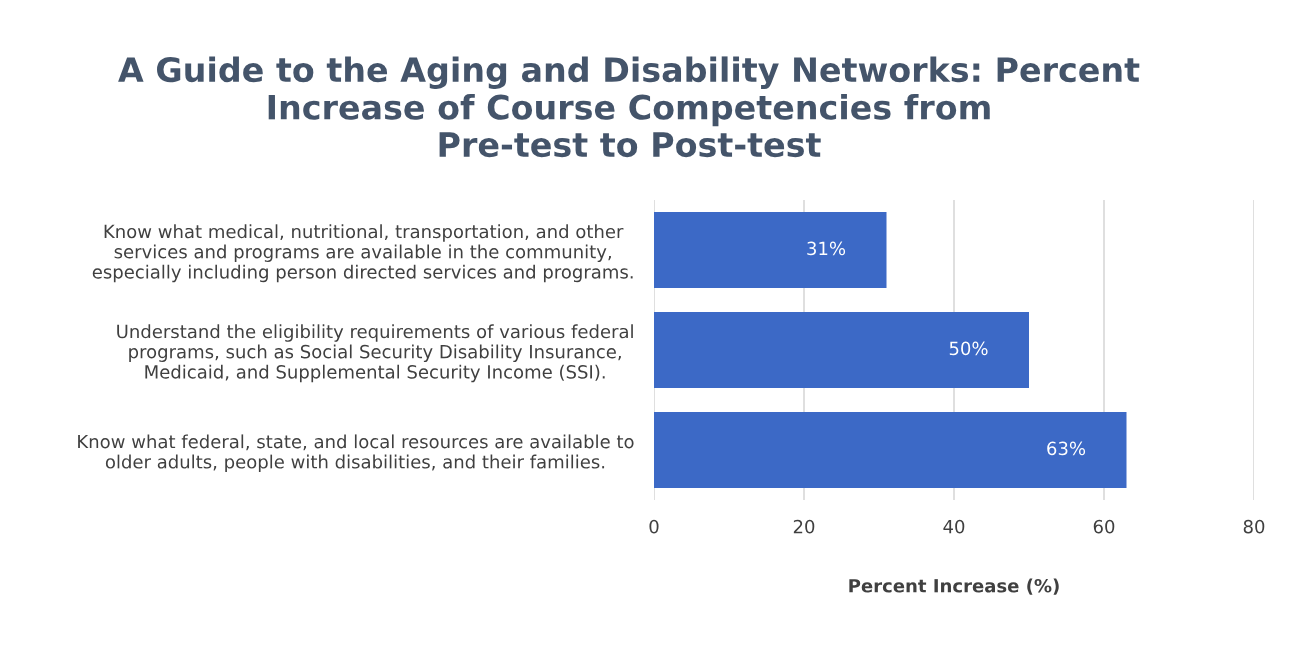 The image size is (1304, 648). I want to click on y-tick-label: Understand the eligibility requirements of various federal programs, such as Social Security Disability Insurance, Medicaid, and Supplemental Security Income (SSI)., so click(375, 353).